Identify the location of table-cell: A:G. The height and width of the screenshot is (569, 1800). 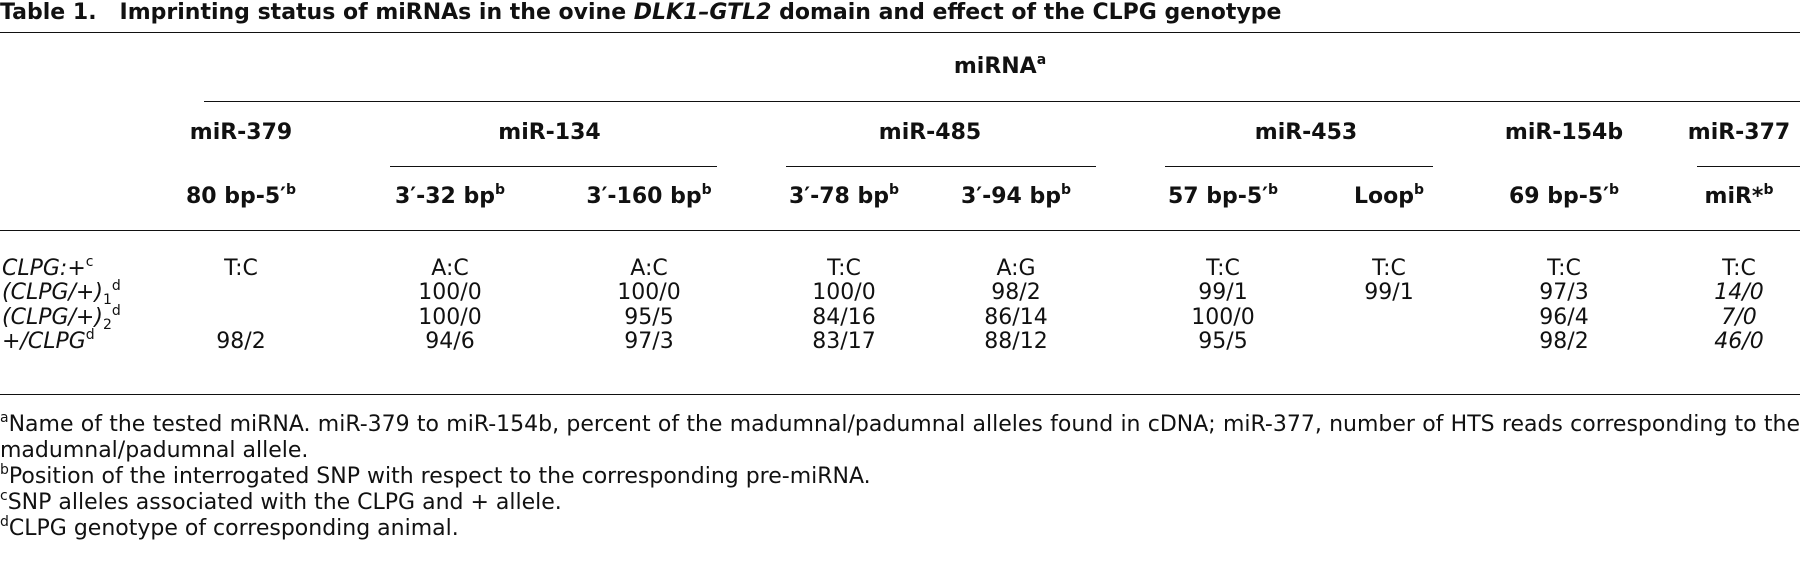
(1016, 268).